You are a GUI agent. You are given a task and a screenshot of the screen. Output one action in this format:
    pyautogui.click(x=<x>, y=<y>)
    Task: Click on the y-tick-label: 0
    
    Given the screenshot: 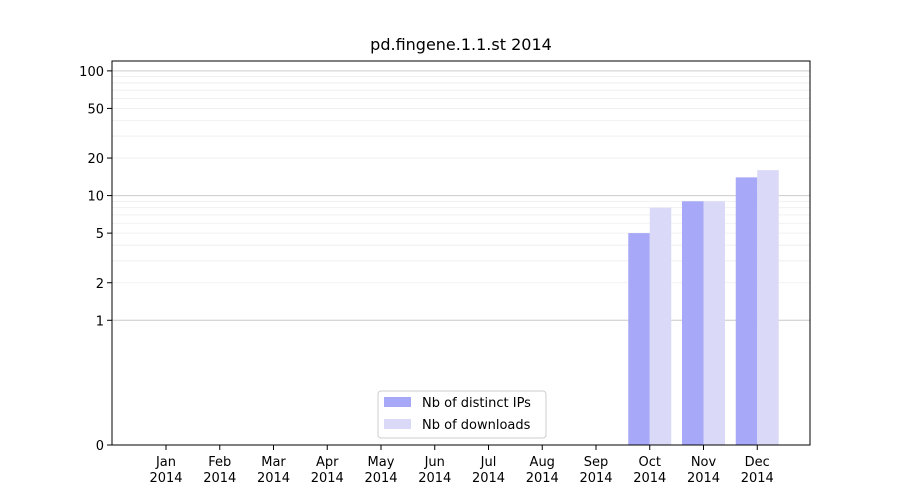 What is the action you would take?
    pyautogui.click(x=100, y=446)
    